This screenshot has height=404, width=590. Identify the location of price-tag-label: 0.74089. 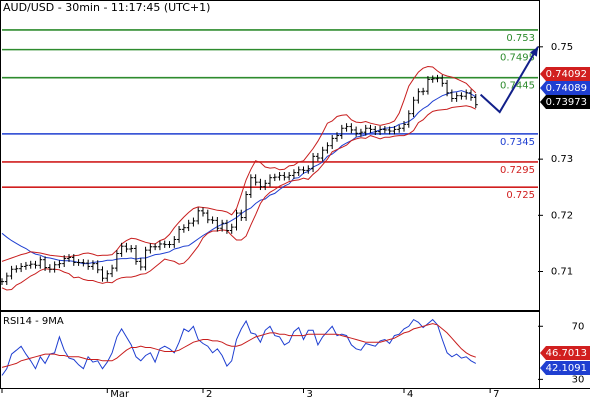
(566, 88).